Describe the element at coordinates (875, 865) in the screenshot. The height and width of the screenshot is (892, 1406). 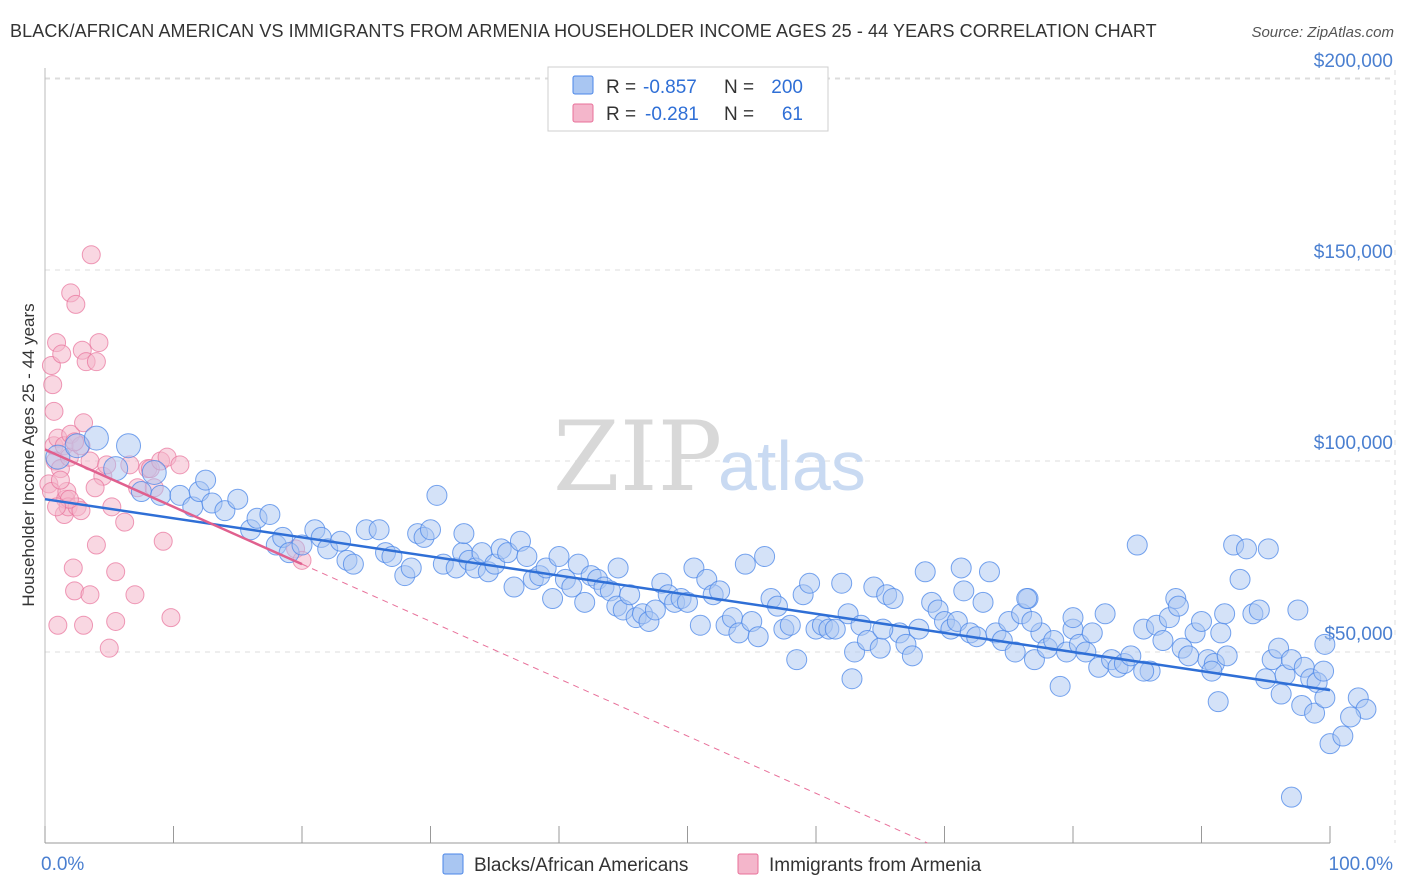
I see `bottom-legend-label-pink: Immigrants from Armenia` at that location.